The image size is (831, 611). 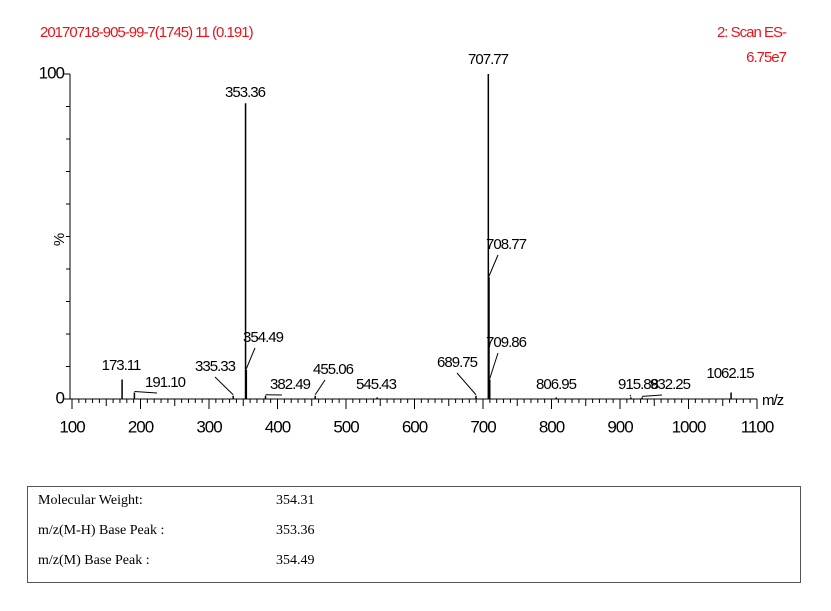 What do you see at coordinates (101, 530) in the screenshot?
I see `row-label: m/z(M-H) Base Peak :` at bounding box center [101, 530].